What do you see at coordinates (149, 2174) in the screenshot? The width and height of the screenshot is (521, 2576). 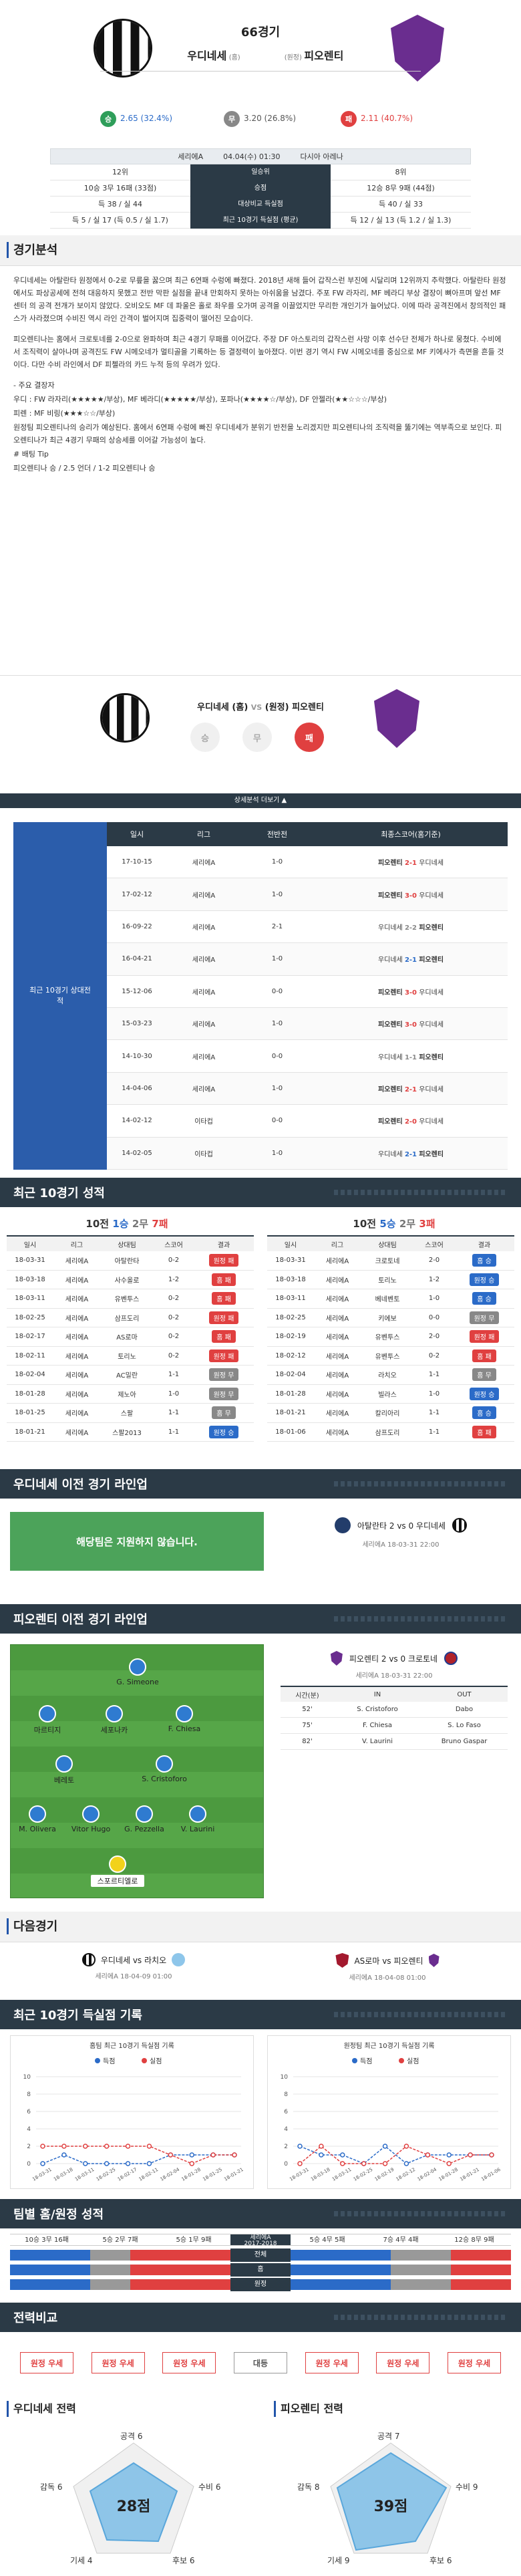 I see `x-tick-label: 18-02-11` at bounding box center [149, 2174].